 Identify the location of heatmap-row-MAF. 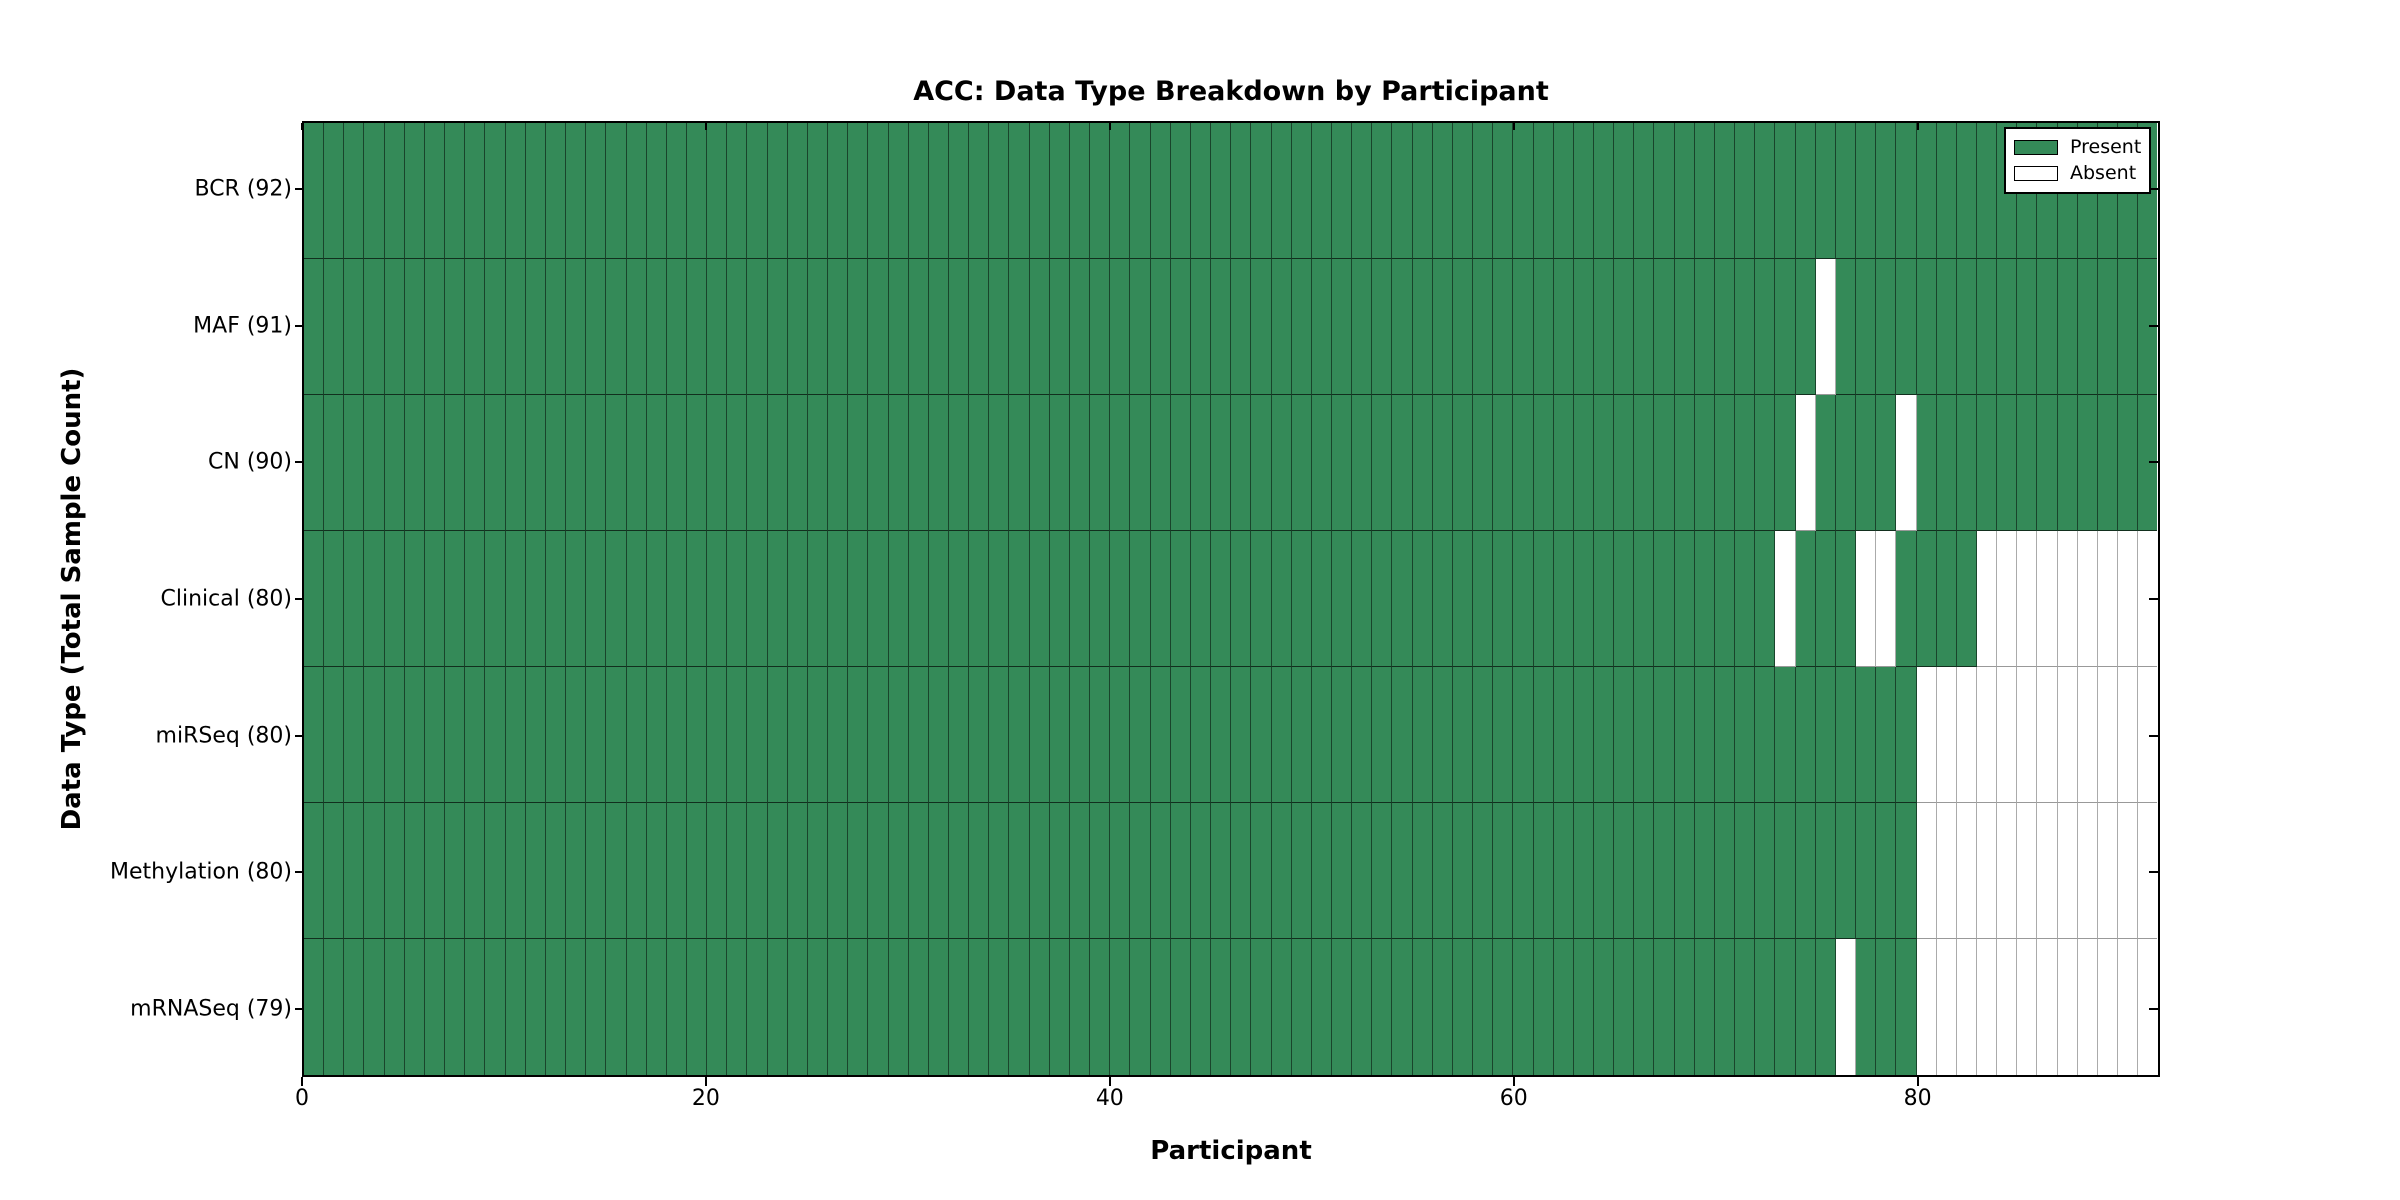
(1231, 327).